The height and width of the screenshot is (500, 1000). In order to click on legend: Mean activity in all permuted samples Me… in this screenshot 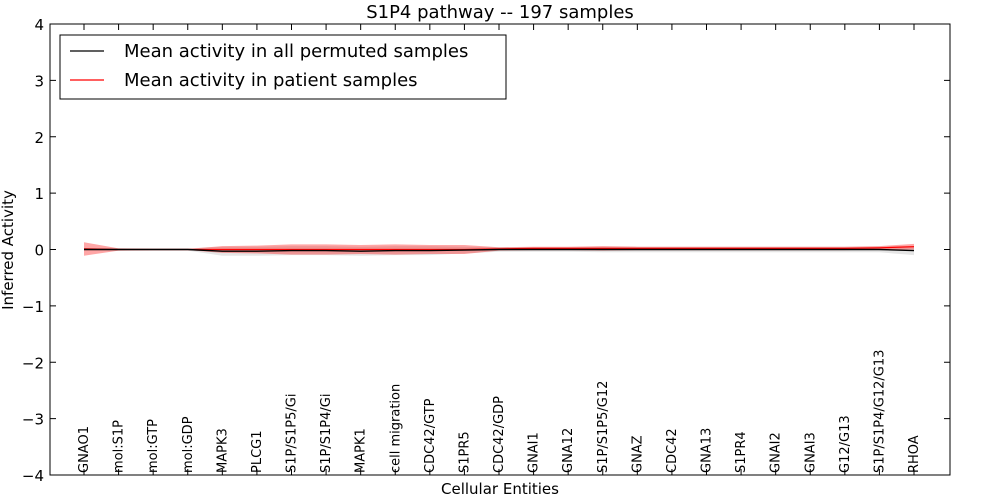, I will do `click(283, 67)`.